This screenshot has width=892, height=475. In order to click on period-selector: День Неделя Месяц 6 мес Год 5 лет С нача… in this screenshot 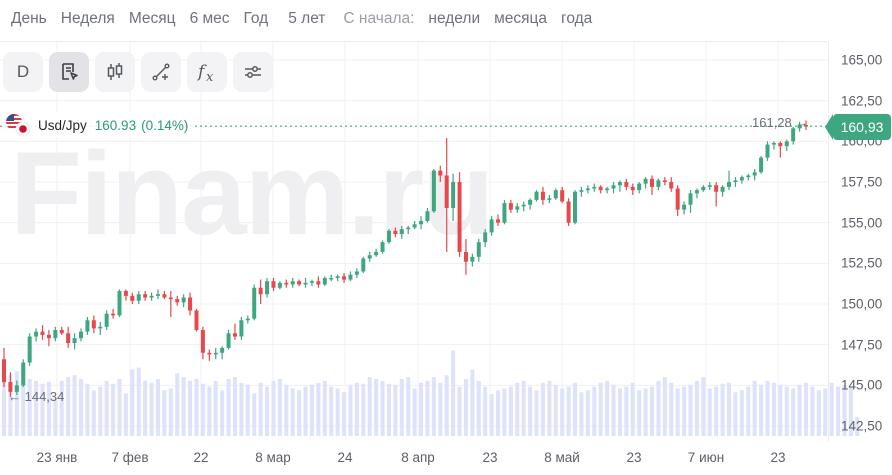, I will do `click(303, 19)`.